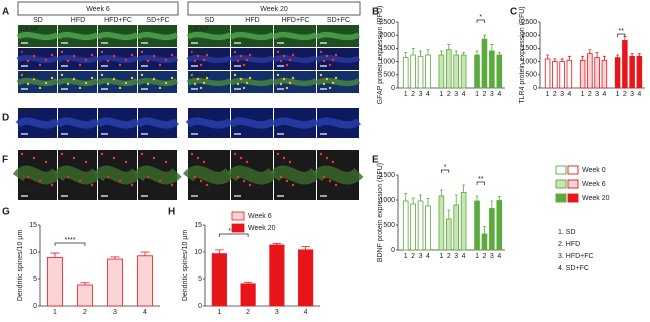  What do you see at coordinates (535, 88) in the screenshot?
I see `y-tick-label: 0` at bounding box center [535, 88].